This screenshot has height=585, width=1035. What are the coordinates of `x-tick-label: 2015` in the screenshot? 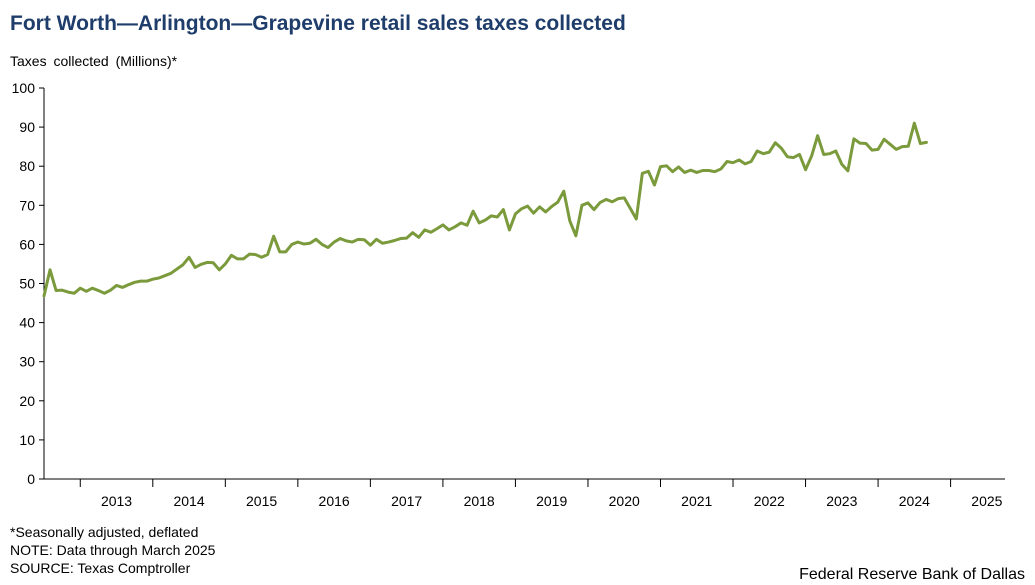 It's located at (261, 501).